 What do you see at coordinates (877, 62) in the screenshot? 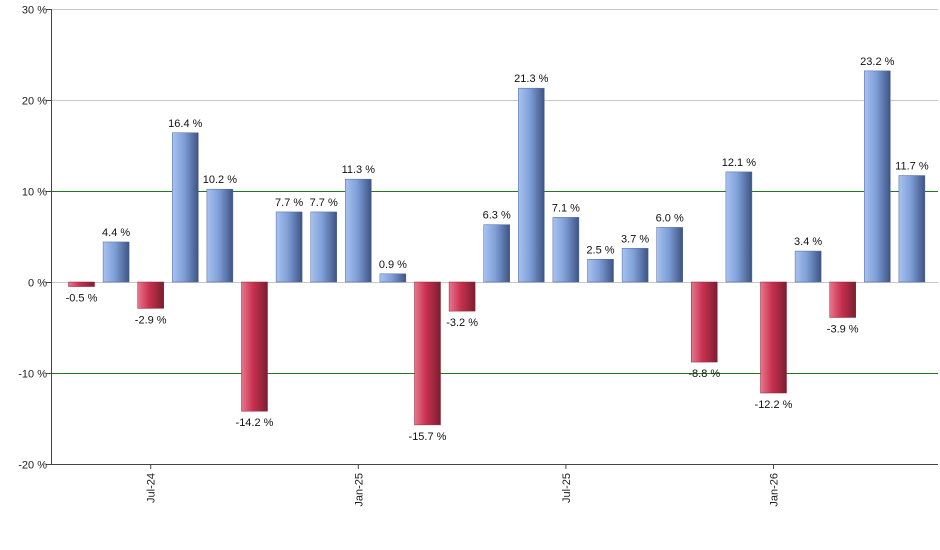
I see `data-label: 23.2 %` at bounding box center [877, 62].